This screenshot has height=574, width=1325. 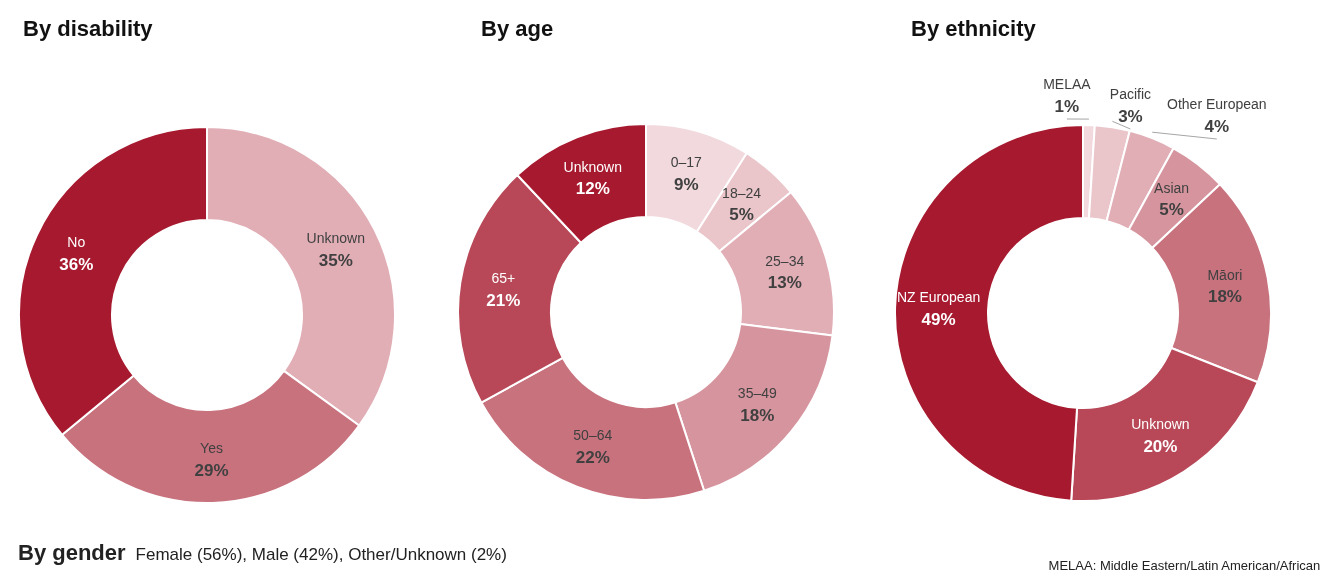 I want to click on data-label: 20%, so click(x=1160, y=446).